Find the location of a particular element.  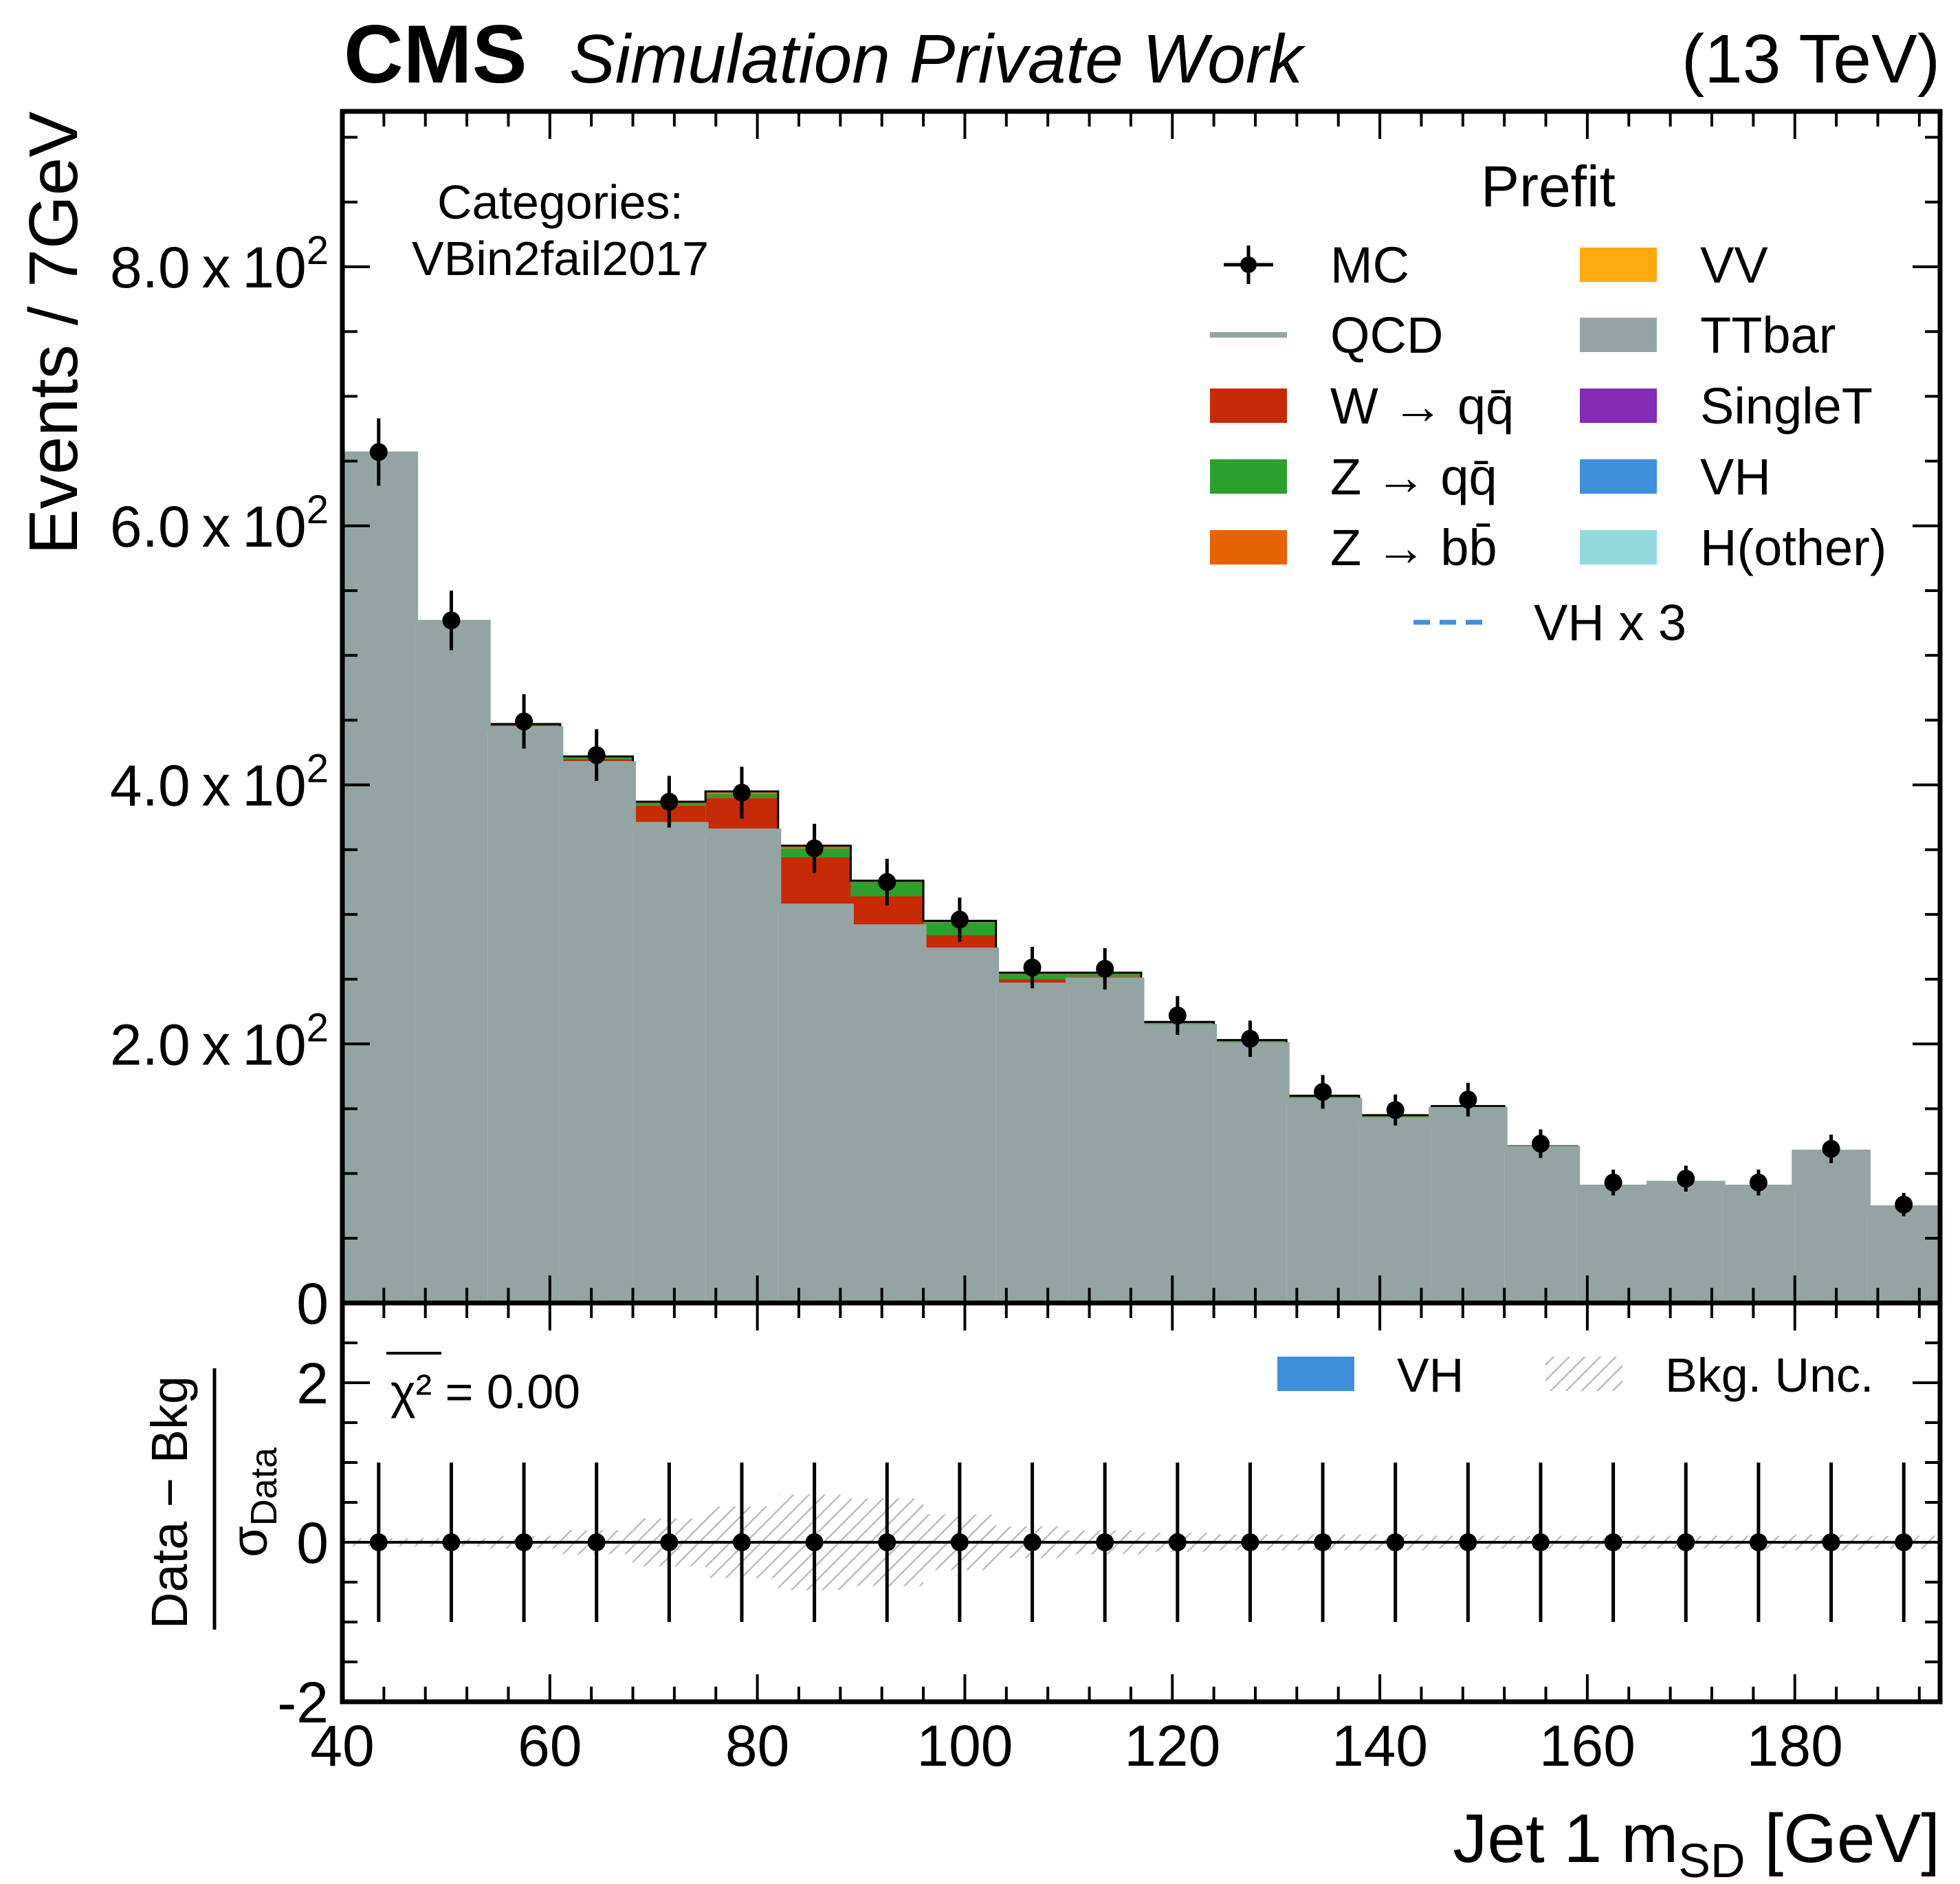

legend-label-10: VH x 3 is located at coordinates (1610, 622).